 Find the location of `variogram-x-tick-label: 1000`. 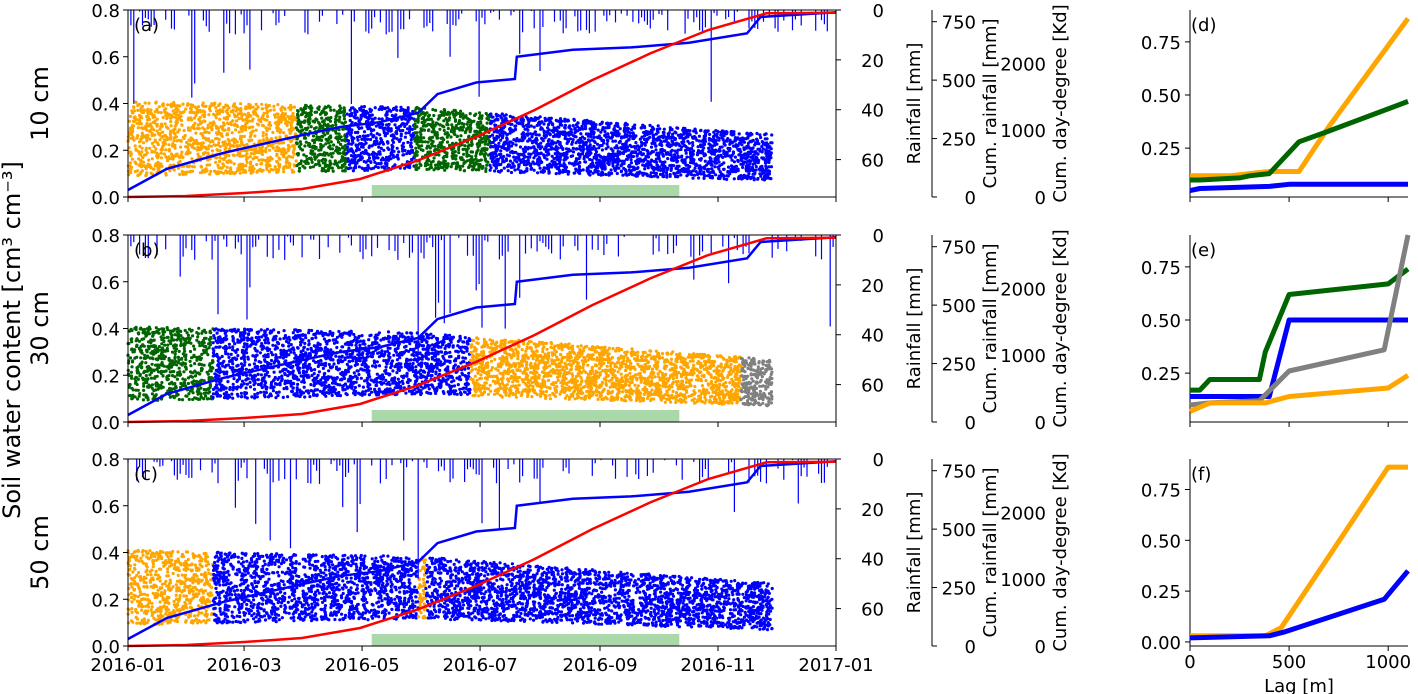

variogram-x-tick-label: 1000 is located at coordinates (1388, 662).